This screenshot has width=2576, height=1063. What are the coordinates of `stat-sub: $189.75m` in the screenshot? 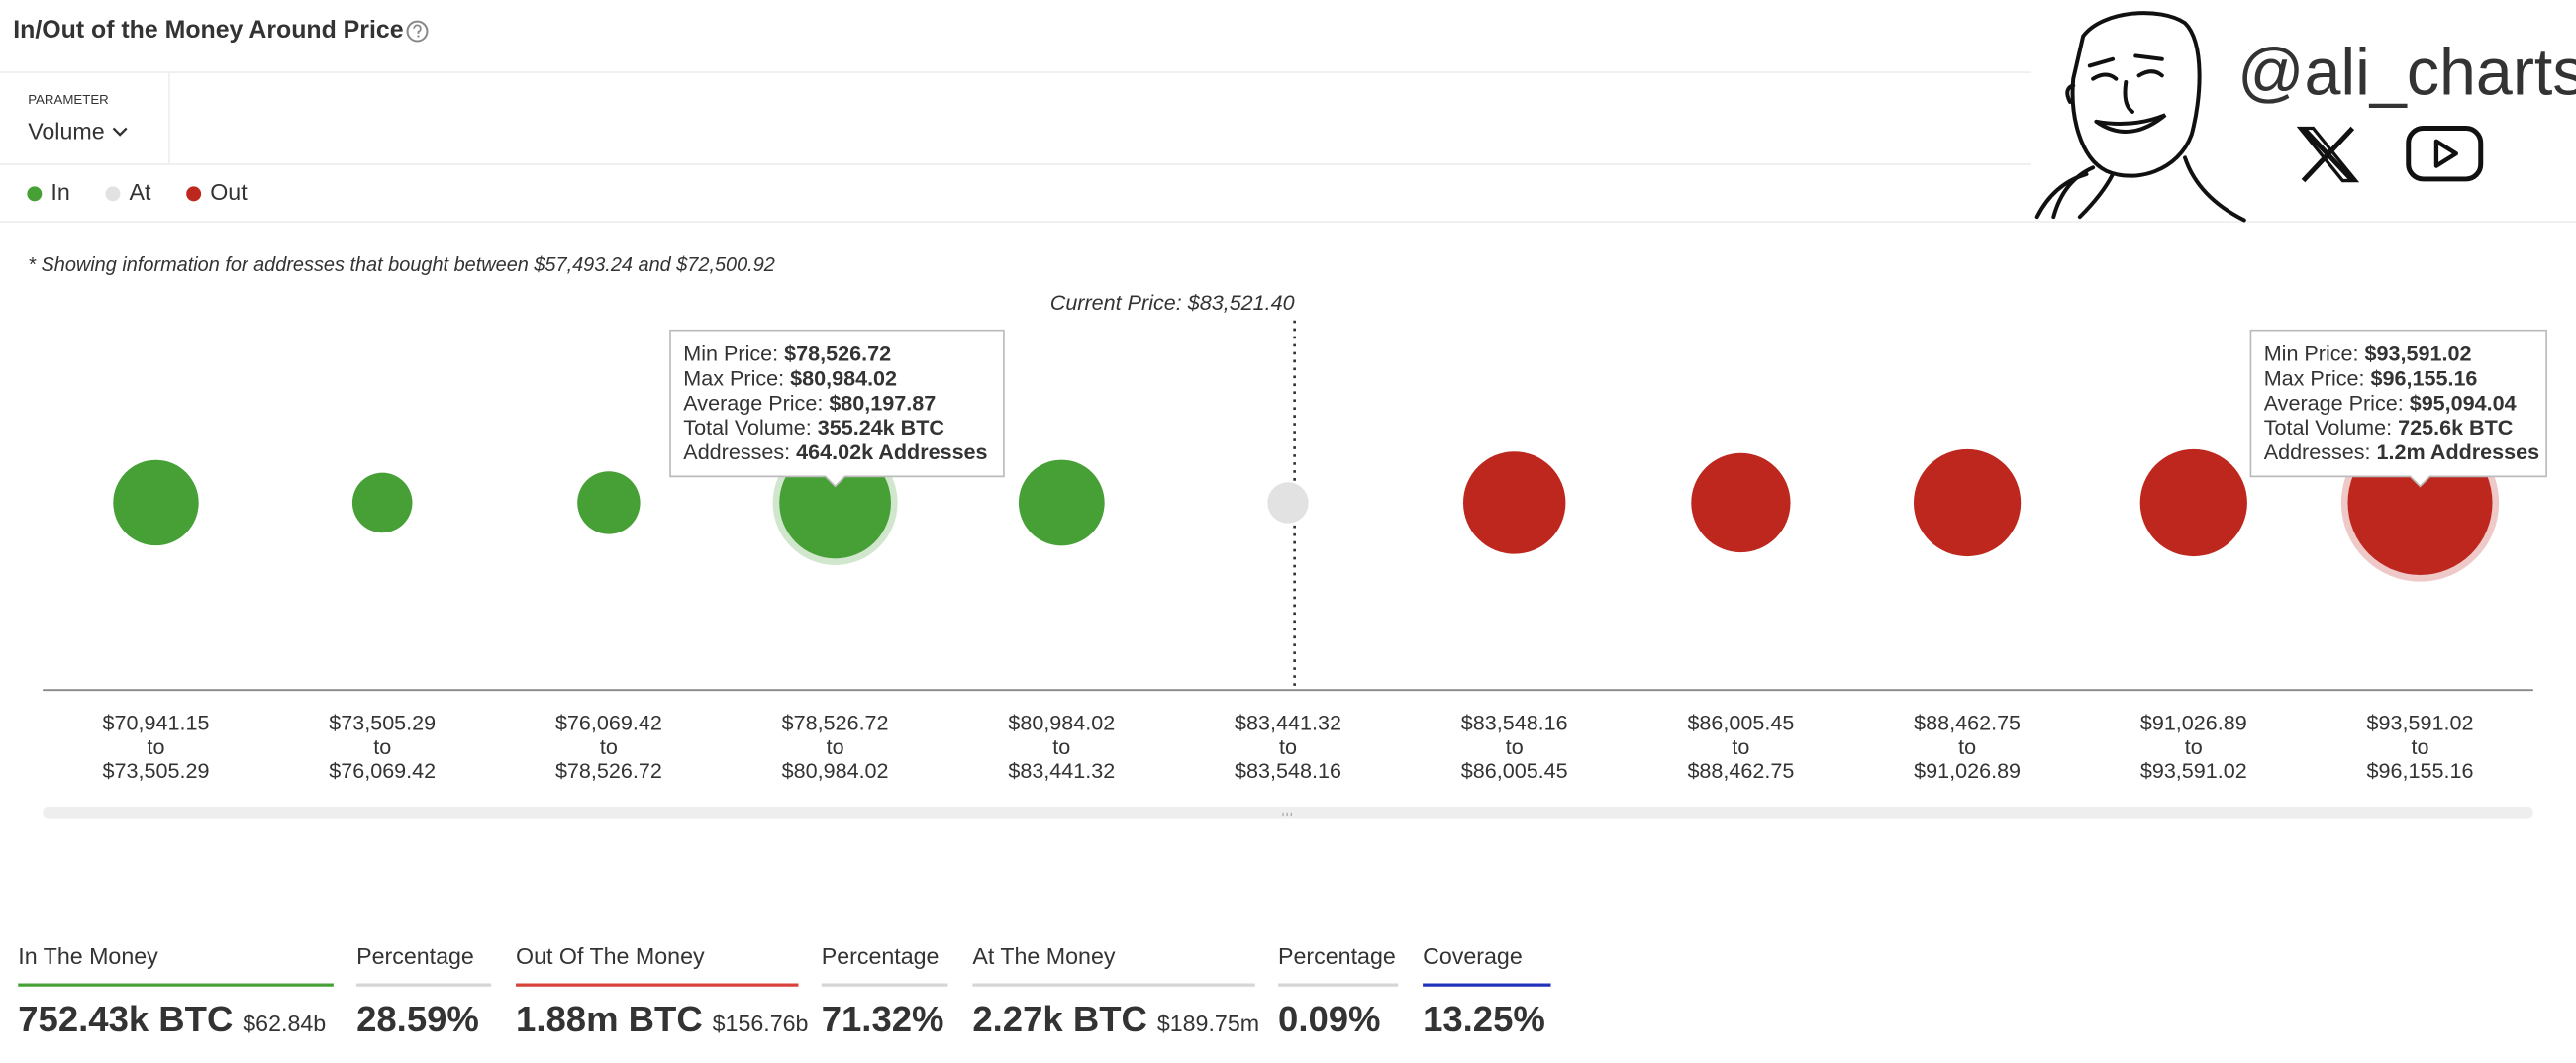 It's located at (1208, 1023).